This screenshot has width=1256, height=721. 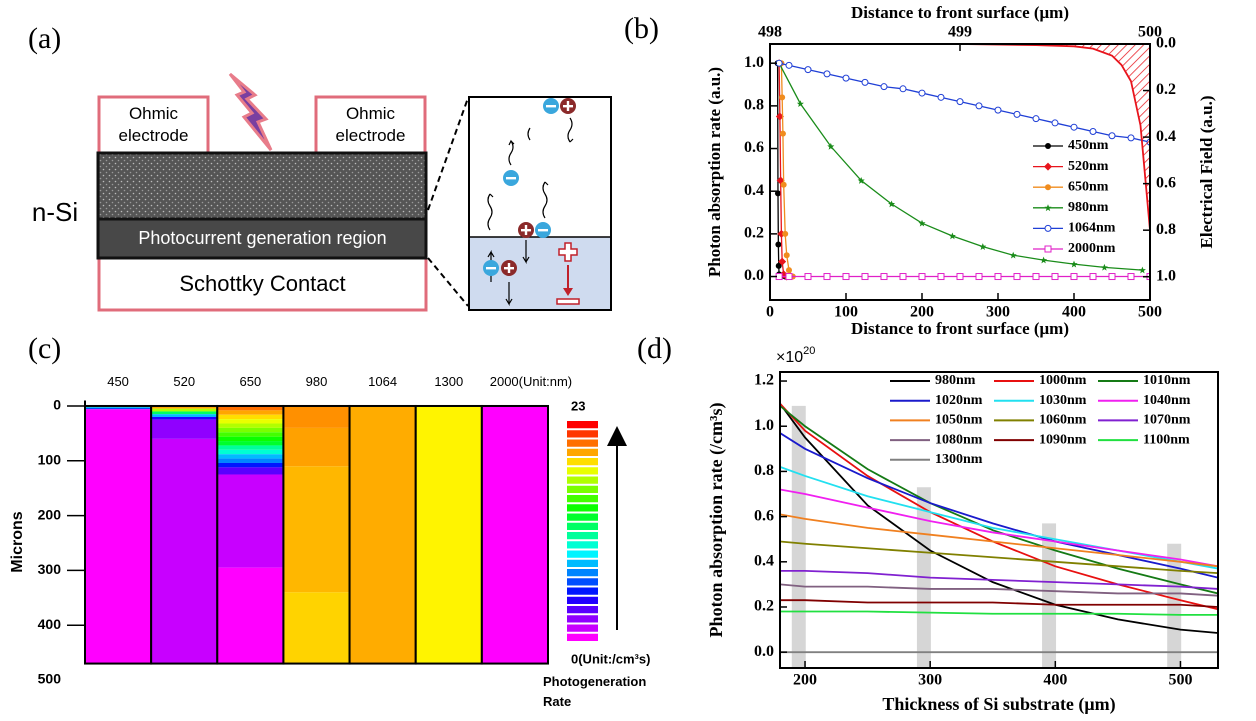 What do you see at coordinates (960, 12) in the screenshot?
I see `x2-axis-label: Distance to front surface (μm)` at bounding box center [960, 12].